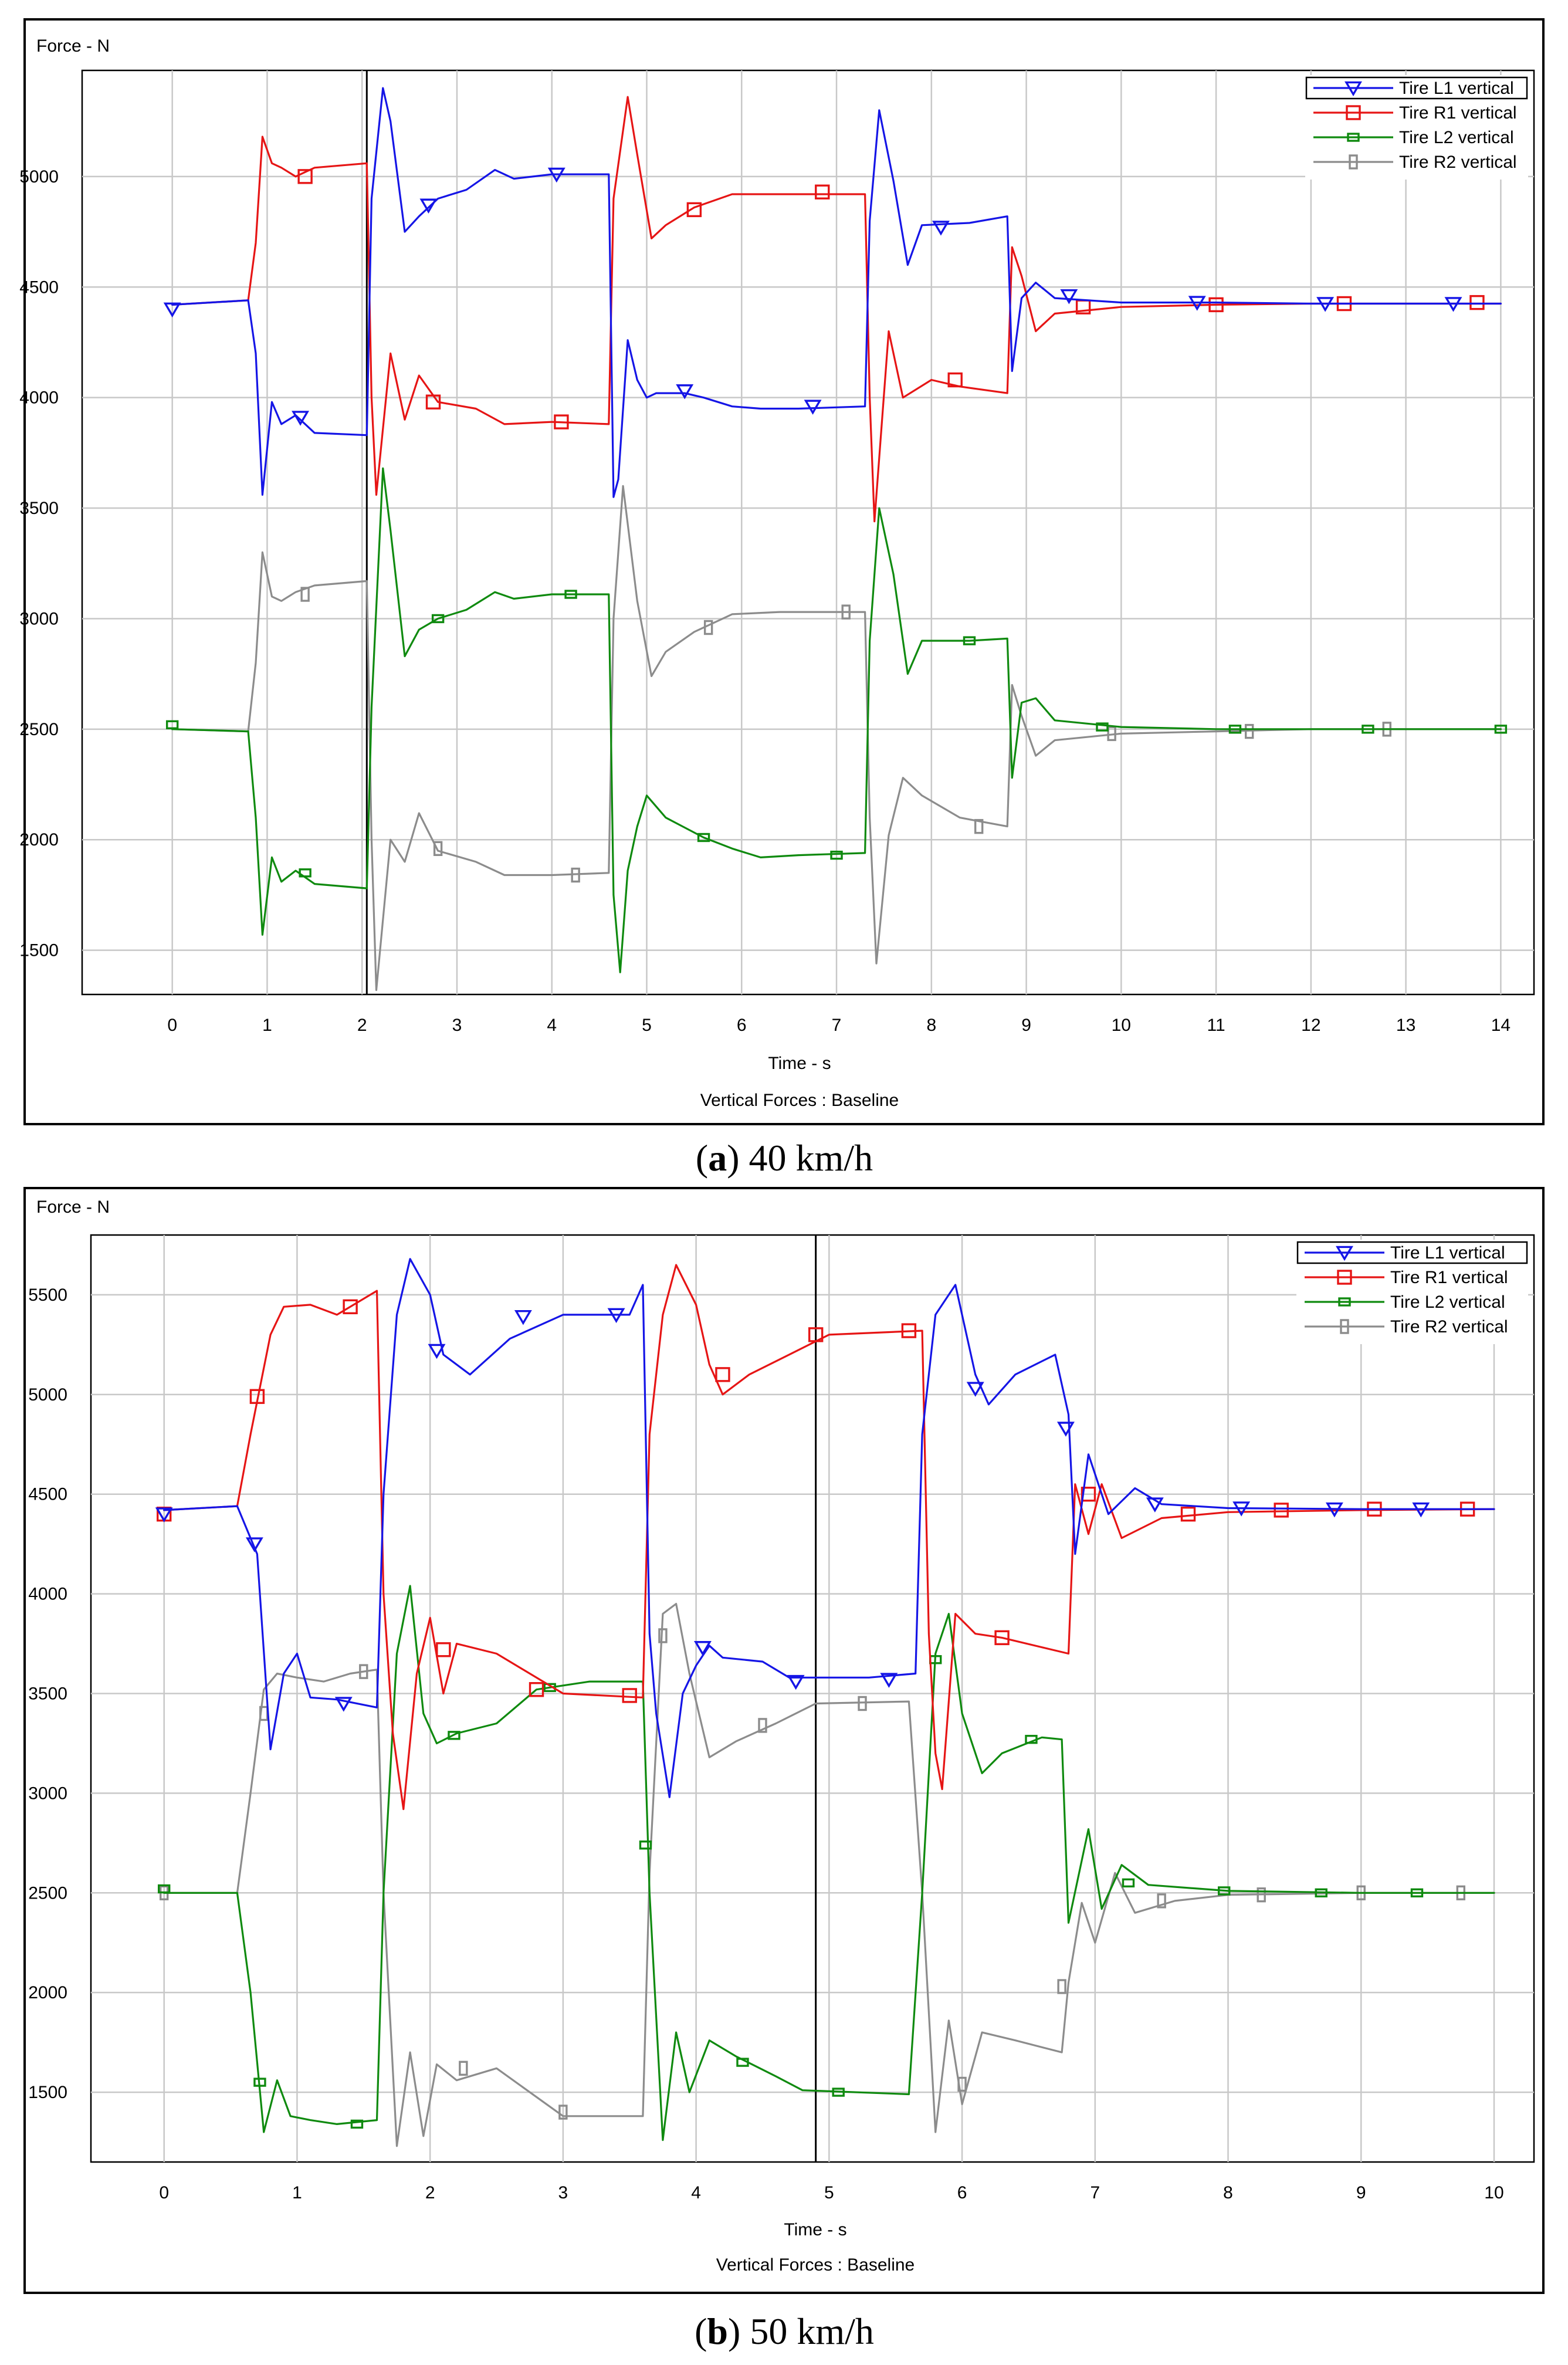  Describe the element at coordinates (1353, 113) in the screenshot. I see `panel-a-legend-marker-tire-r1-vertical` at that location.